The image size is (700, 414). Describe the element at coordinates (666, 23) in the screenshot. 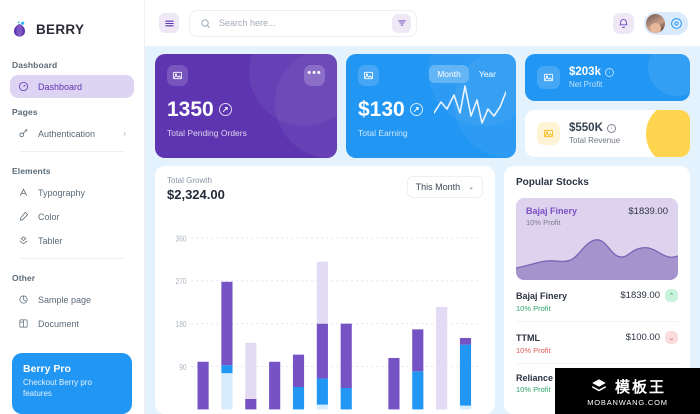

I see `profile-menu` at that location.